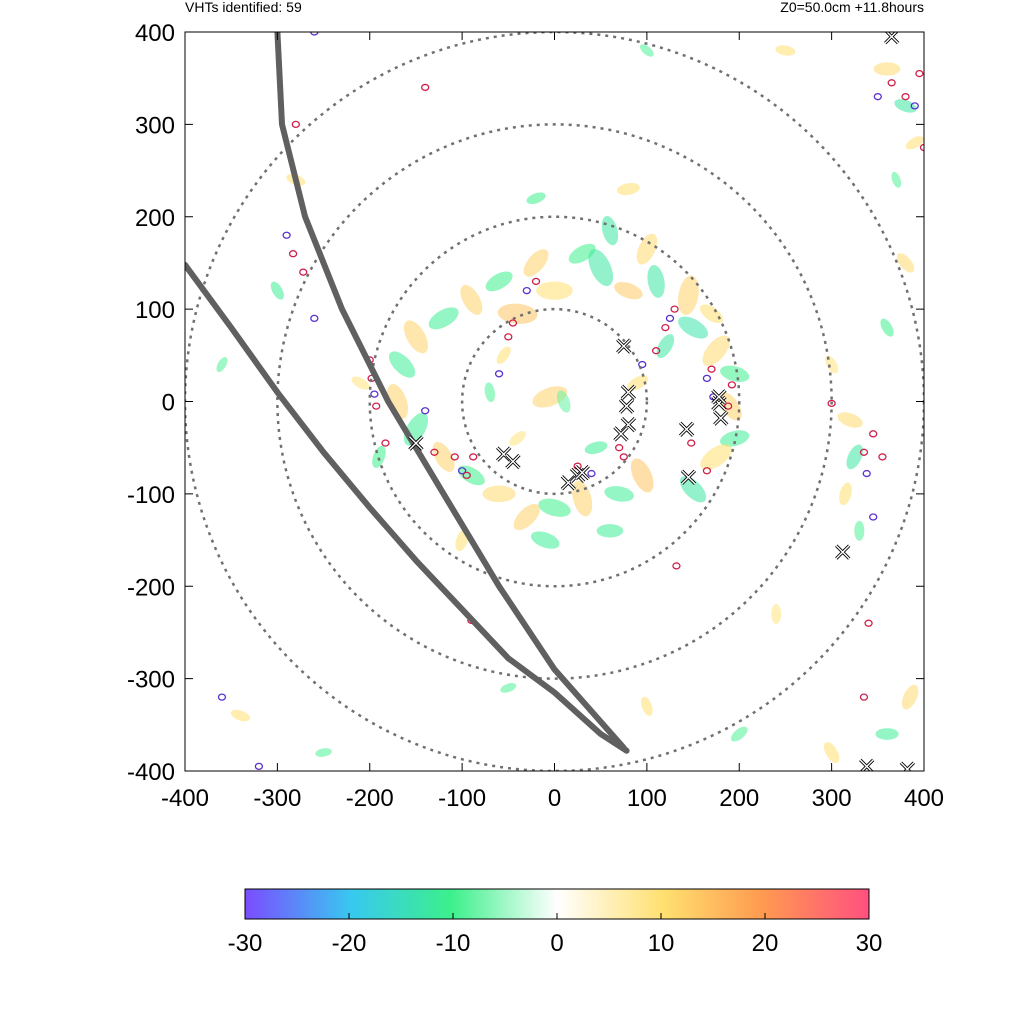  What do you see at coordinates (151, 772) in the screenshot?
I see `y-tick-label: -400` at bounding box center [151, 772].